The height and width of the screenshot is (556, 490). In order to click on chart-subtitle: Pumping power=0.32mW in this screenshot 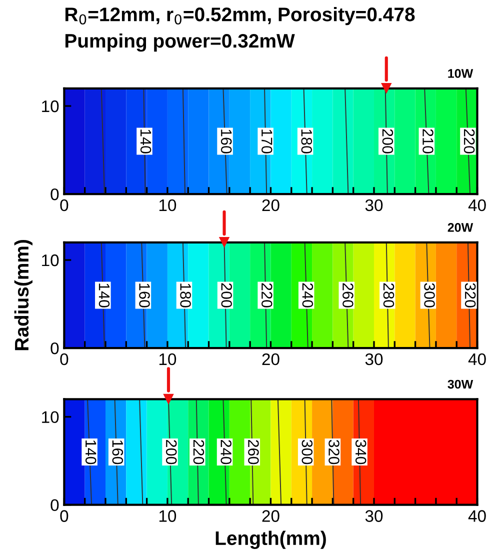, I will do `click(180, 42)`.